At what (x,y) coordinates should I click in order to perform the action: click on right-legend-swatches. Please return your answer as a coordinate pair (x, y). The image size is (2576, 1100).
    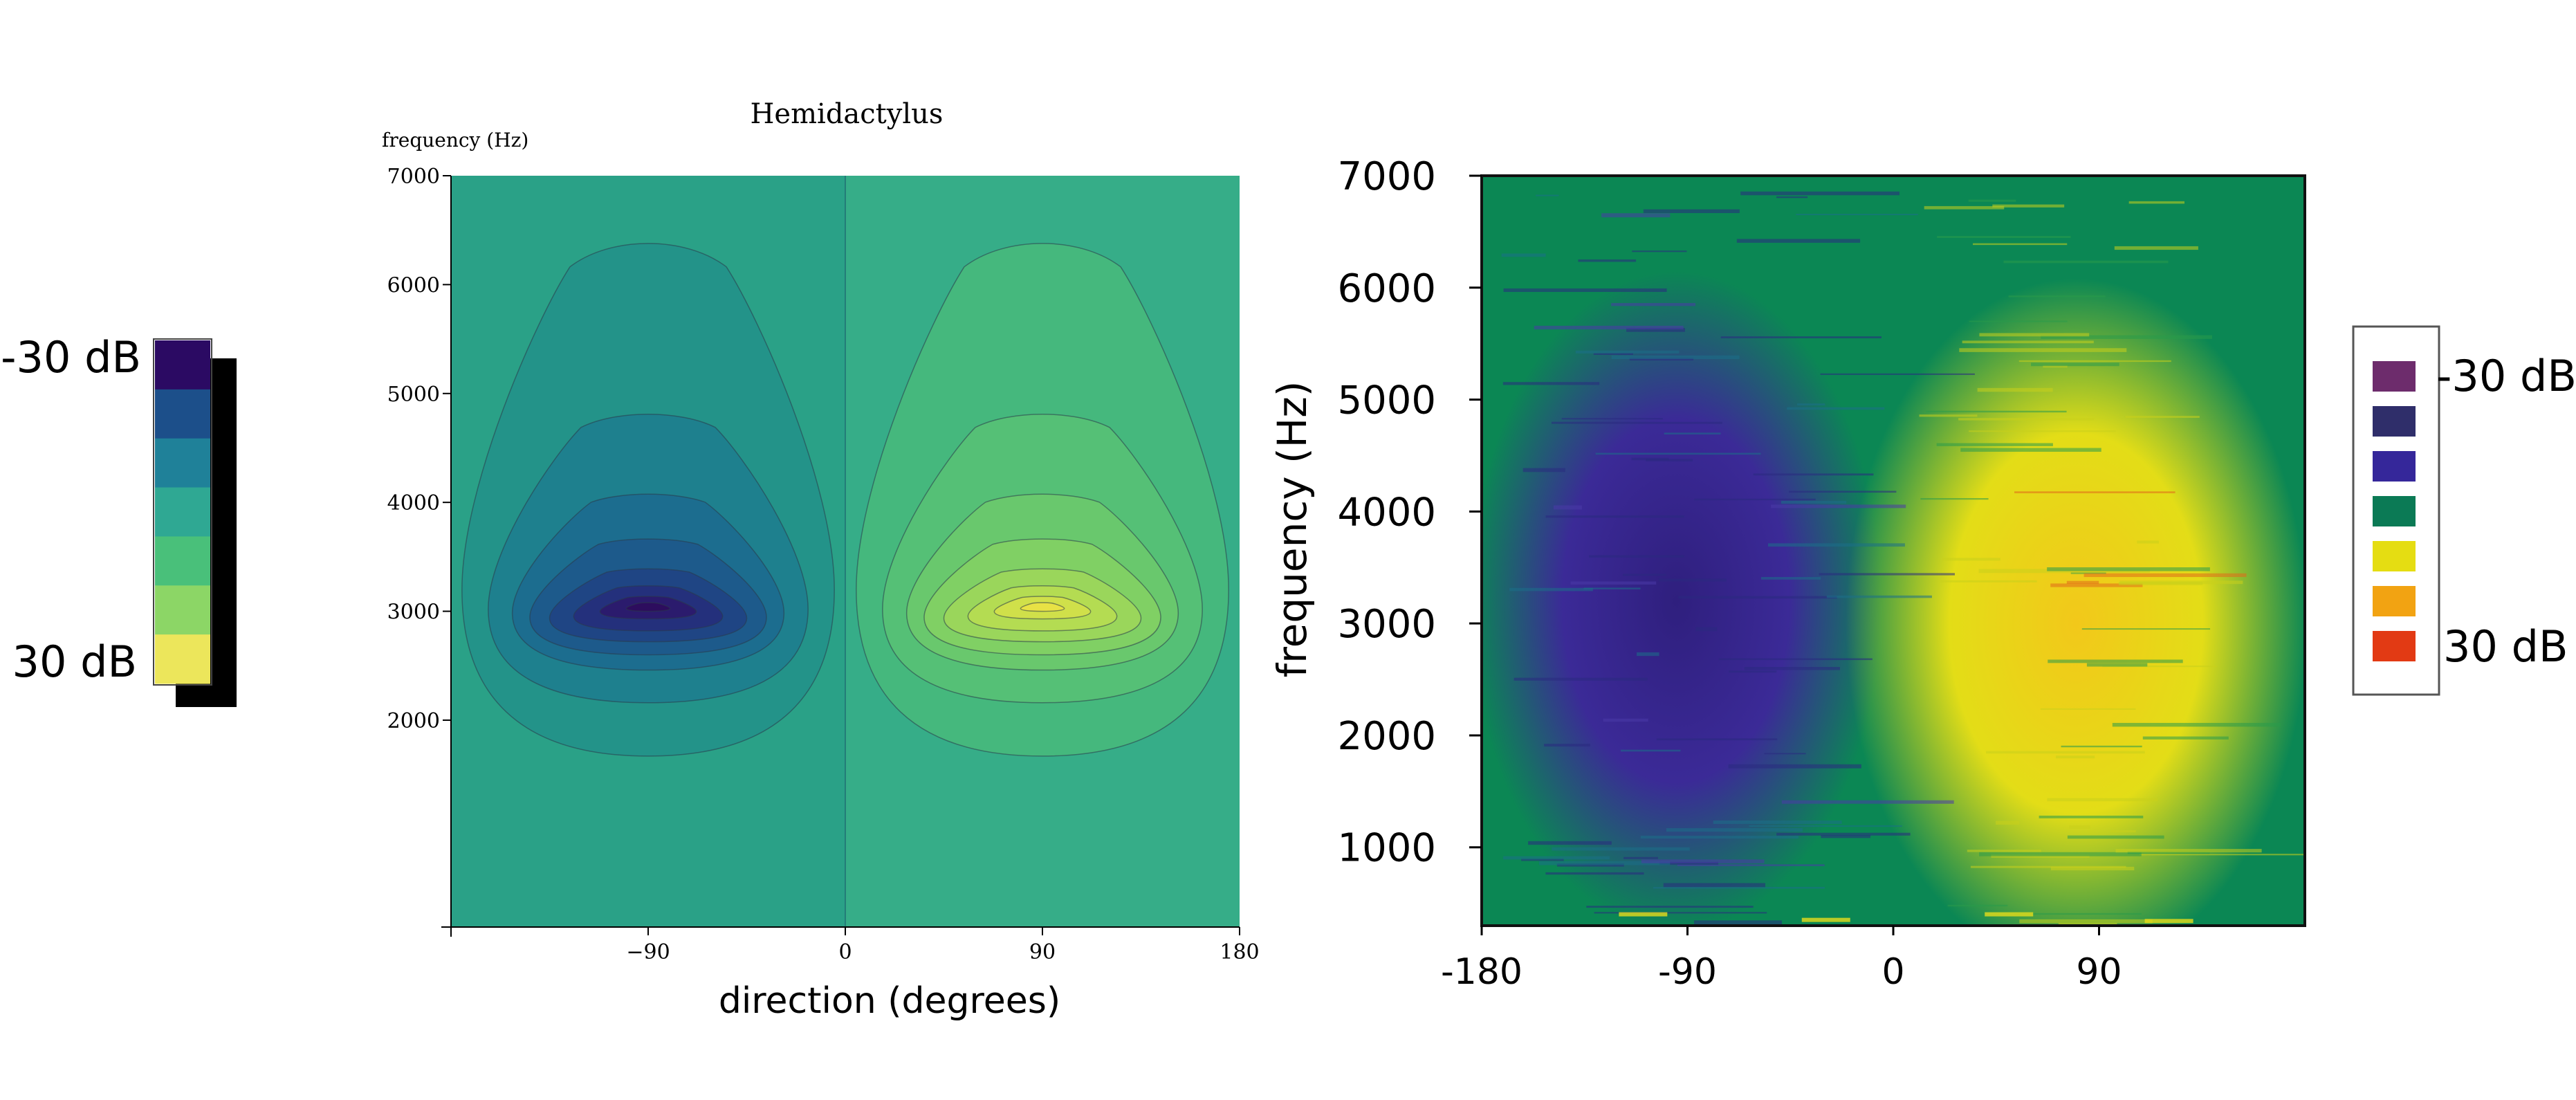
    Looking at the image, I should click on (2394, 511).